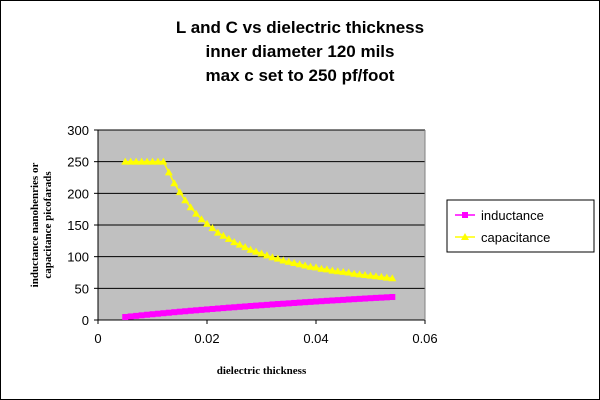 The width and height of the screenshot is (600, 400). Describe the element at coordinates (78, 257) in the screenshot. I see `y-tick-label: 100` at that location.